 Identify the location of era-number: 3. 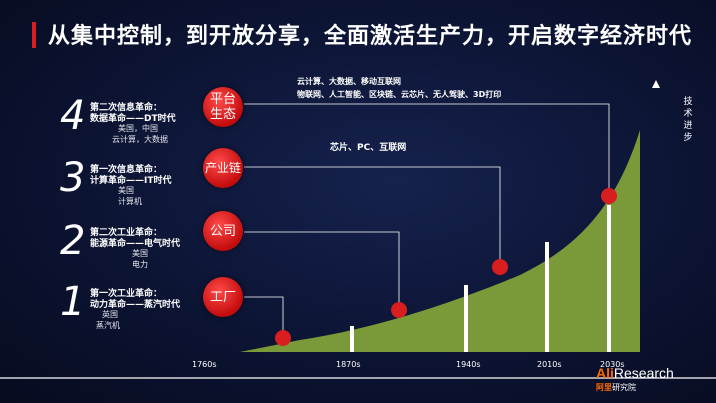
(73, 178).